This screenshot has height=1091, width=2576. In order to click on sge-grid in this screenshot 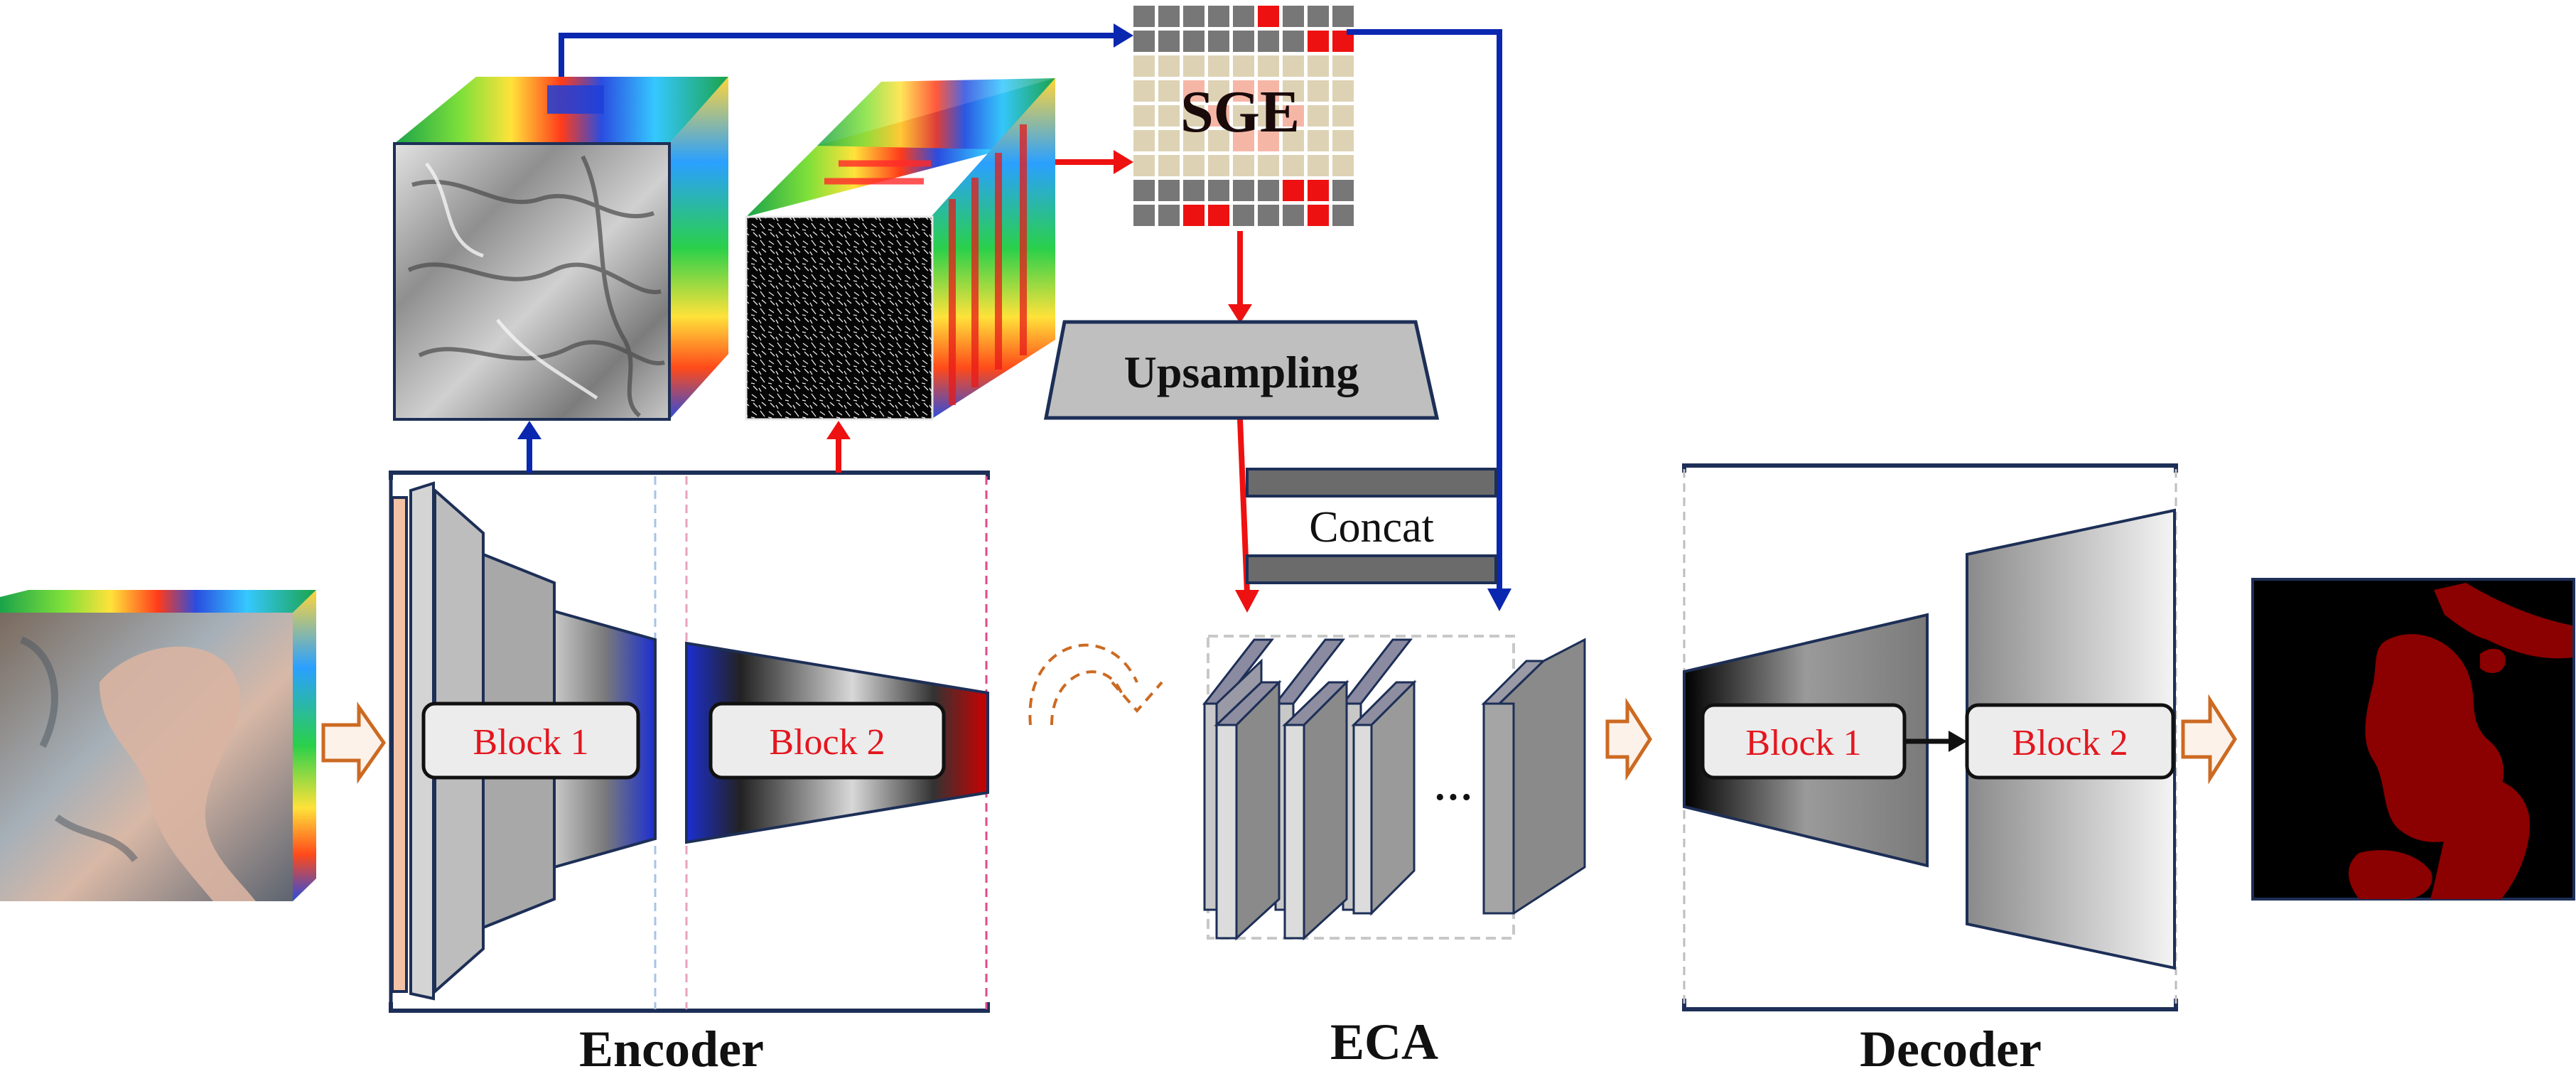, I will do `click(1243, 116)`.